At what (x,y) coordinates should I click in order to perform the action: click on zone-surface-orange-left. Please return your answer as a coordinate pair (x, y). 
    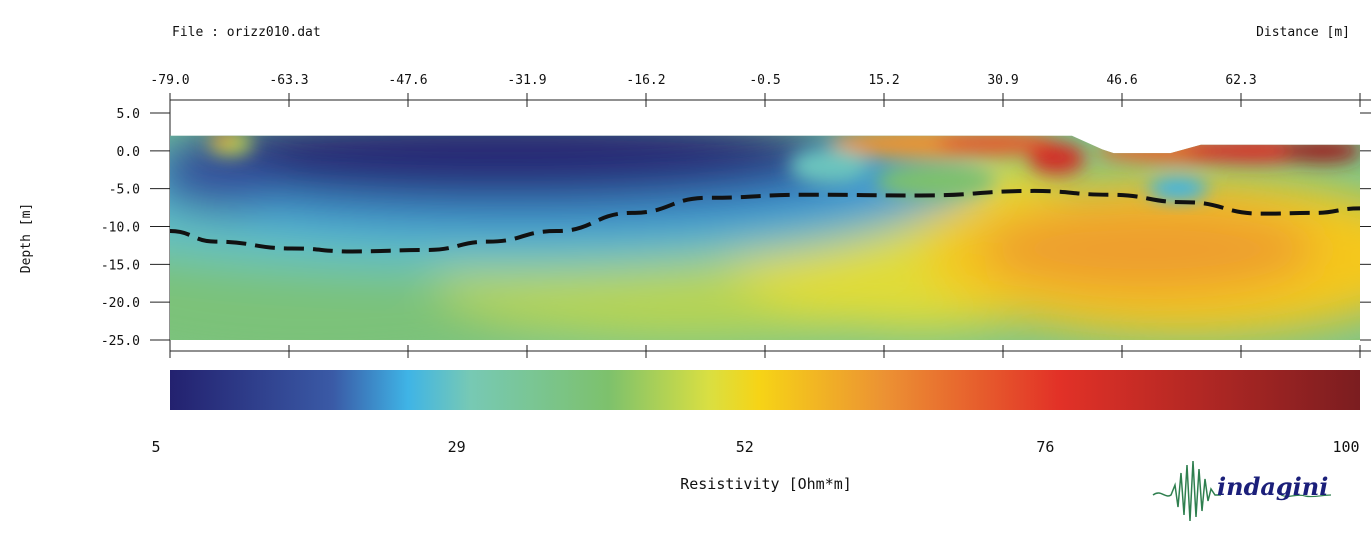
    Looking at the image, I should click on (223, 140).